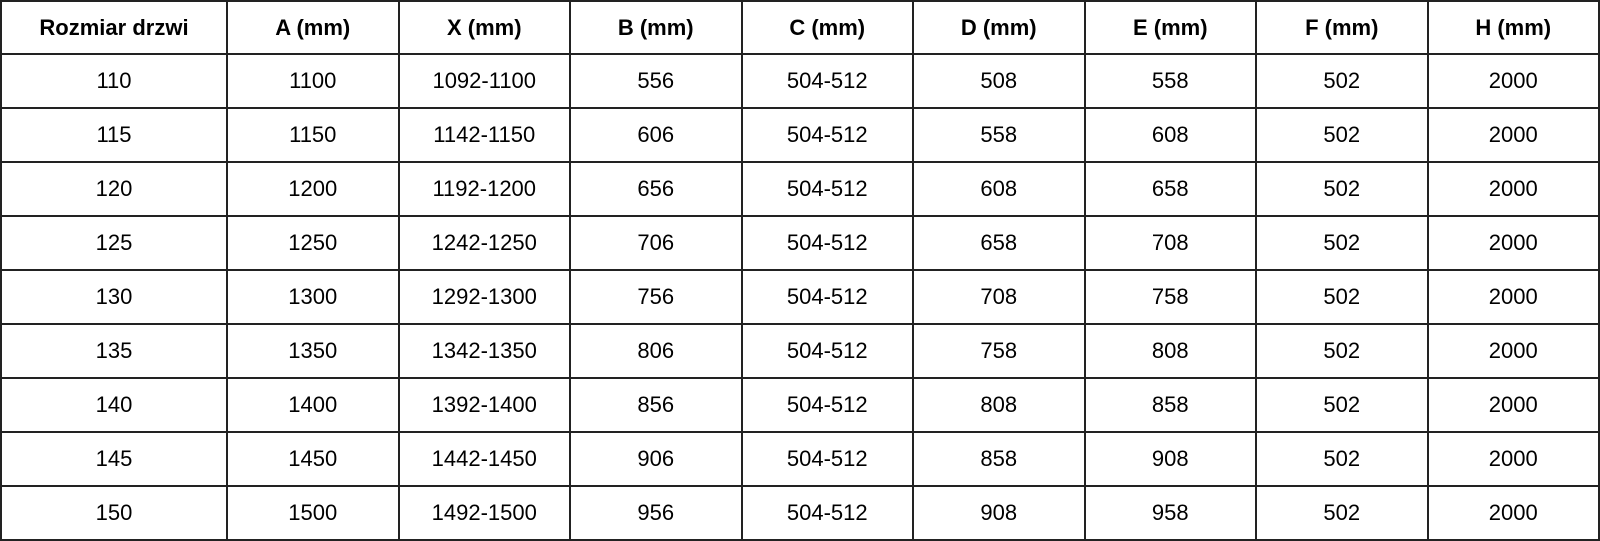  Describe the element at coordinates (1513, 27) in the screenshot. I see `column-header: H (mm)` at that location.